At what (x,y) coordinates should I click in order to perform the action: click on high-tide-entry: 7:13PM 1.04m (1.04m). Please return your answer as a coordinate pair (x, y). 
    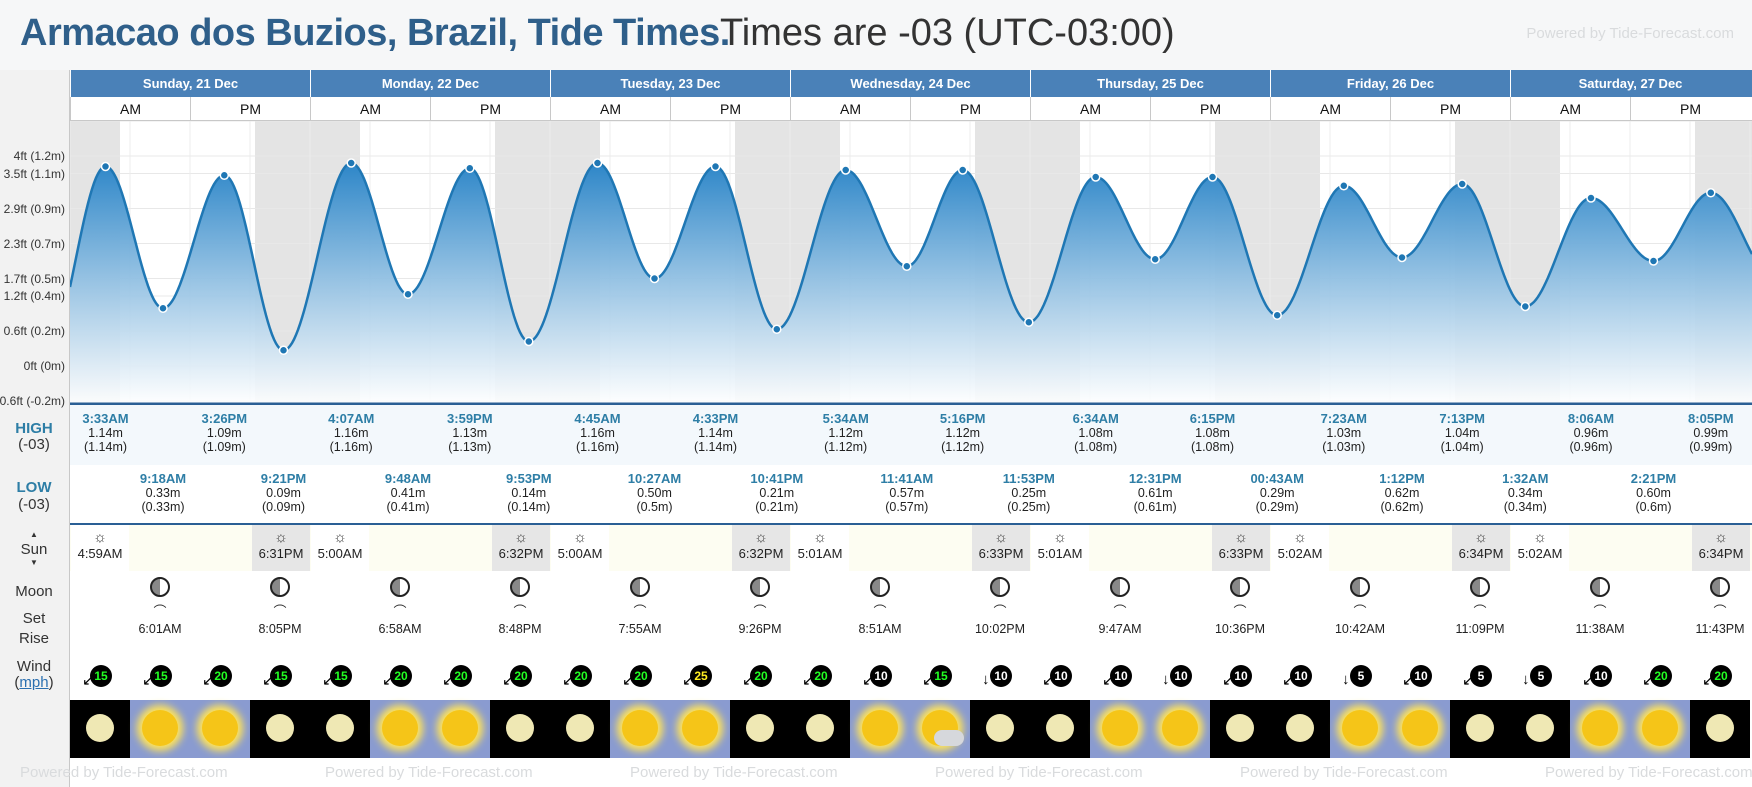
    Looking at the image, I should click on (1462, 433).